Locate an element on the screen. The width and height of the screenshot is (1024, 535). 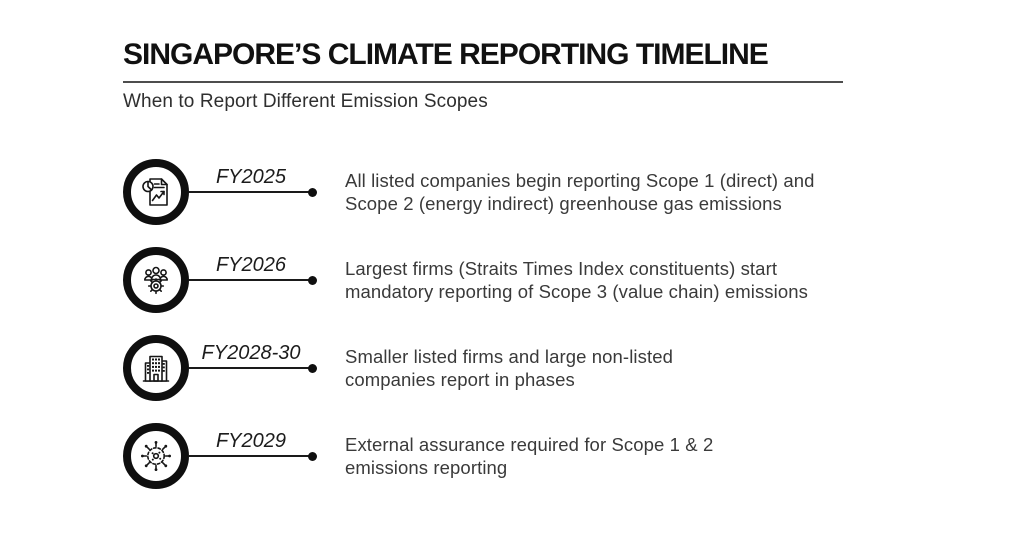
page-subtitle: When to Report Different Emission Scopes is located at coordinates (305, 101).